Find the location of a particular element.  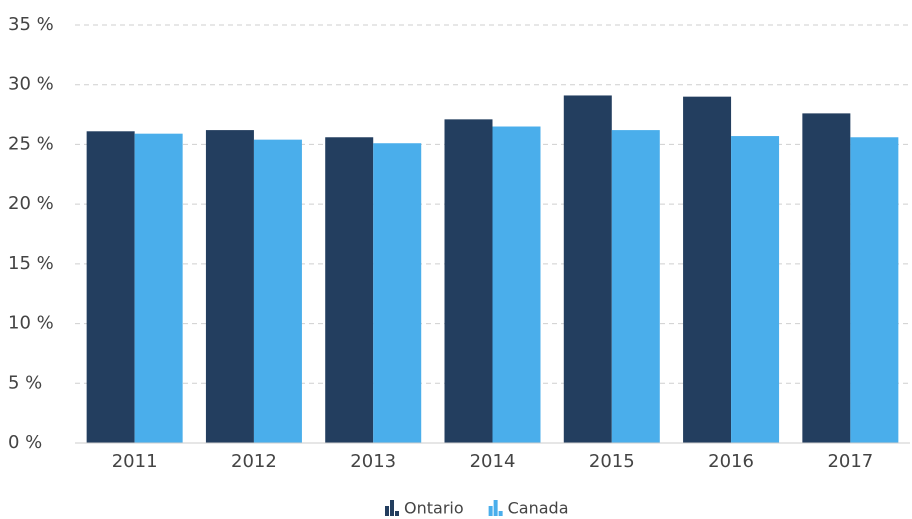

x-tick-label: 2012 is located at coordinates (254, 461).